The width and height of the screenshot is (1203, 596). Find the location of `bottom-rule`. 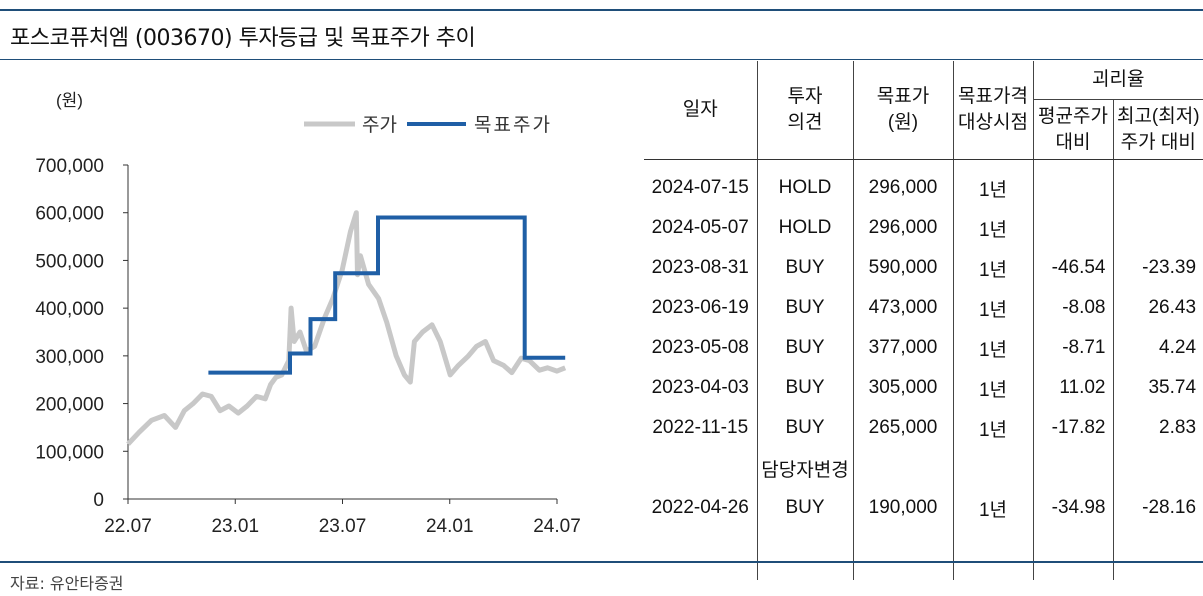

bottom-rule is located at coordinates (601, 562).